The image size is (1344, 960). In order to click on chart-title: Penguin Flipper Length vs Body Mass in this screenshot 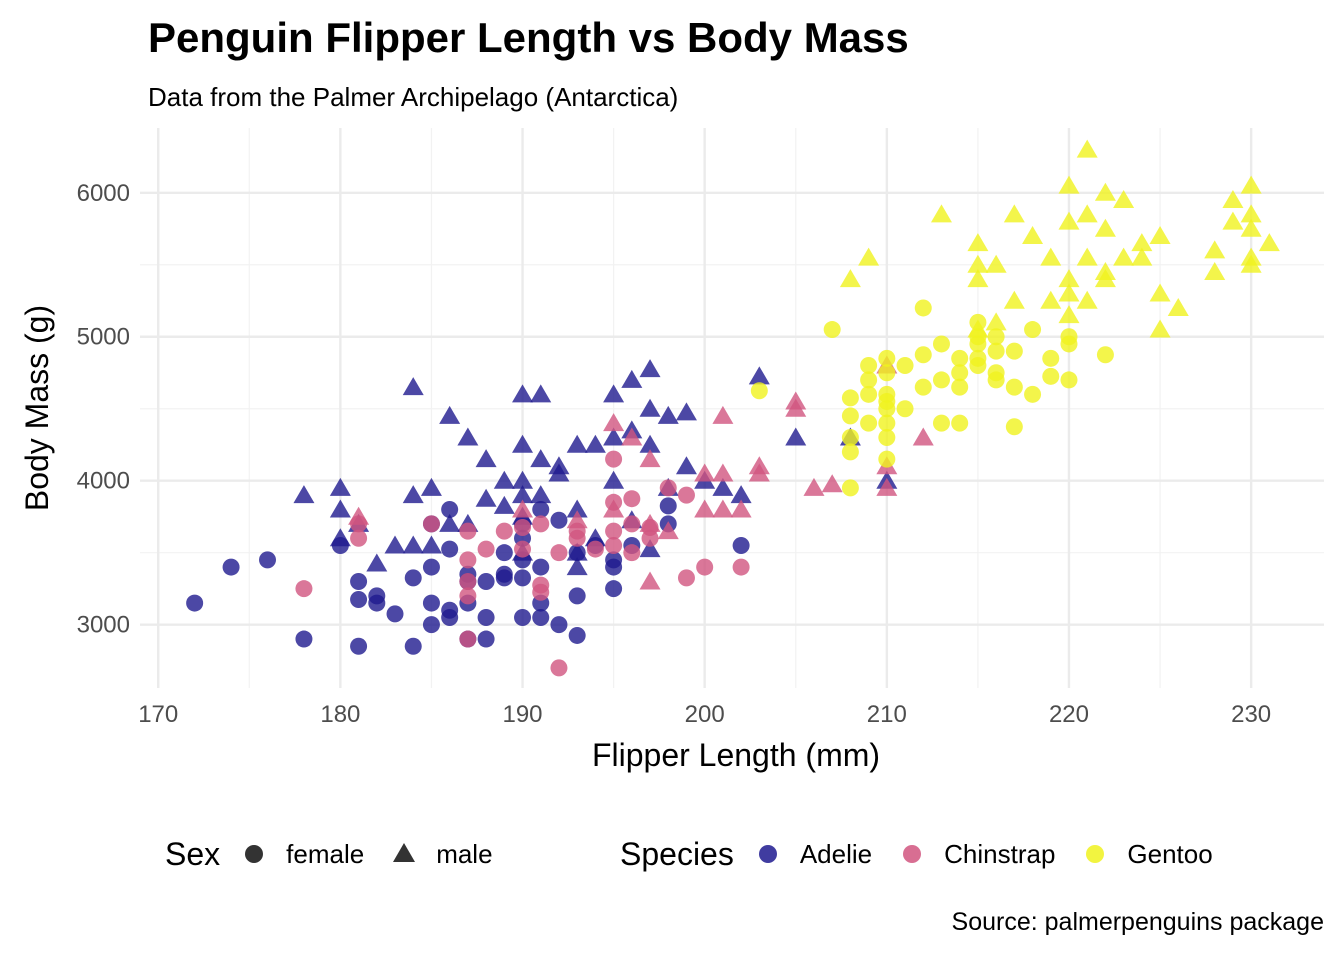, I will do `click(528, 37)`.